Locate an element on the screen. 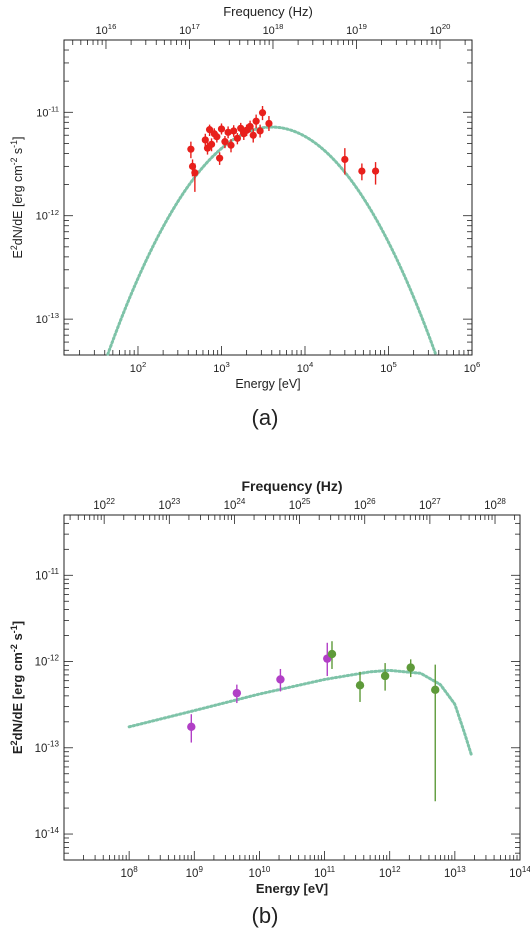 The width and height of the screenshot is (530, 939). top-tick-label: 1022 is located at coordinates (104, 504).